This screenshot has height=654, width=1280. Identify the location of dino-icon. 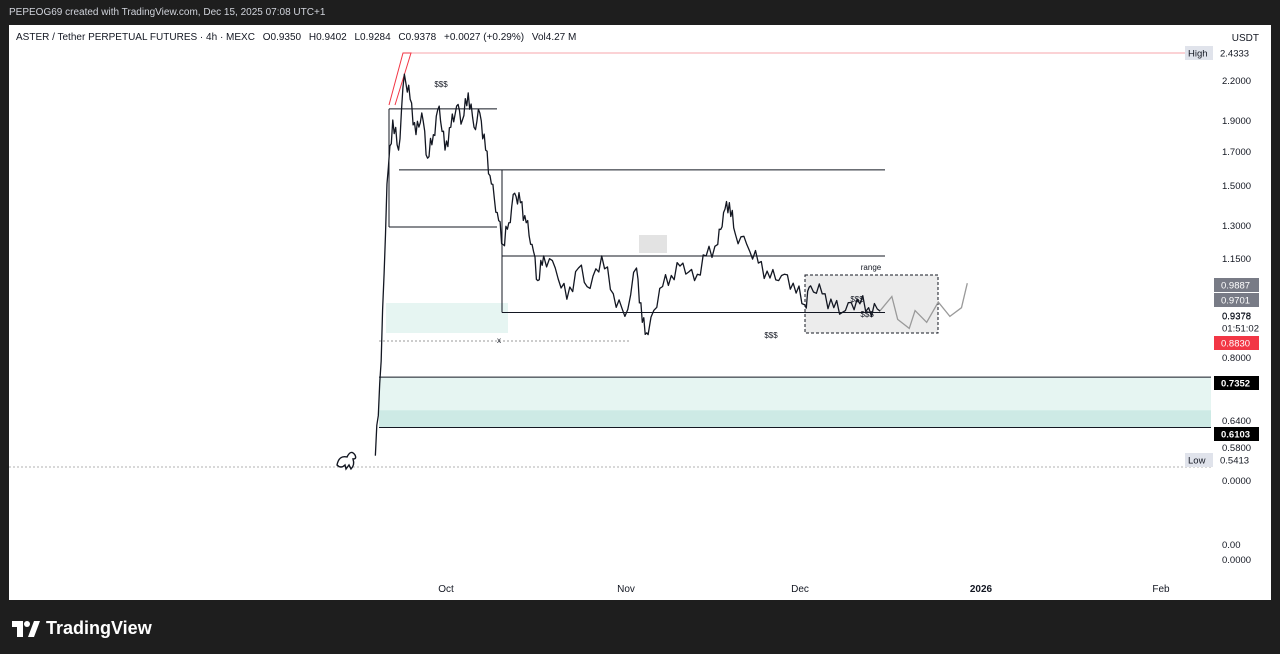
(346, 461).